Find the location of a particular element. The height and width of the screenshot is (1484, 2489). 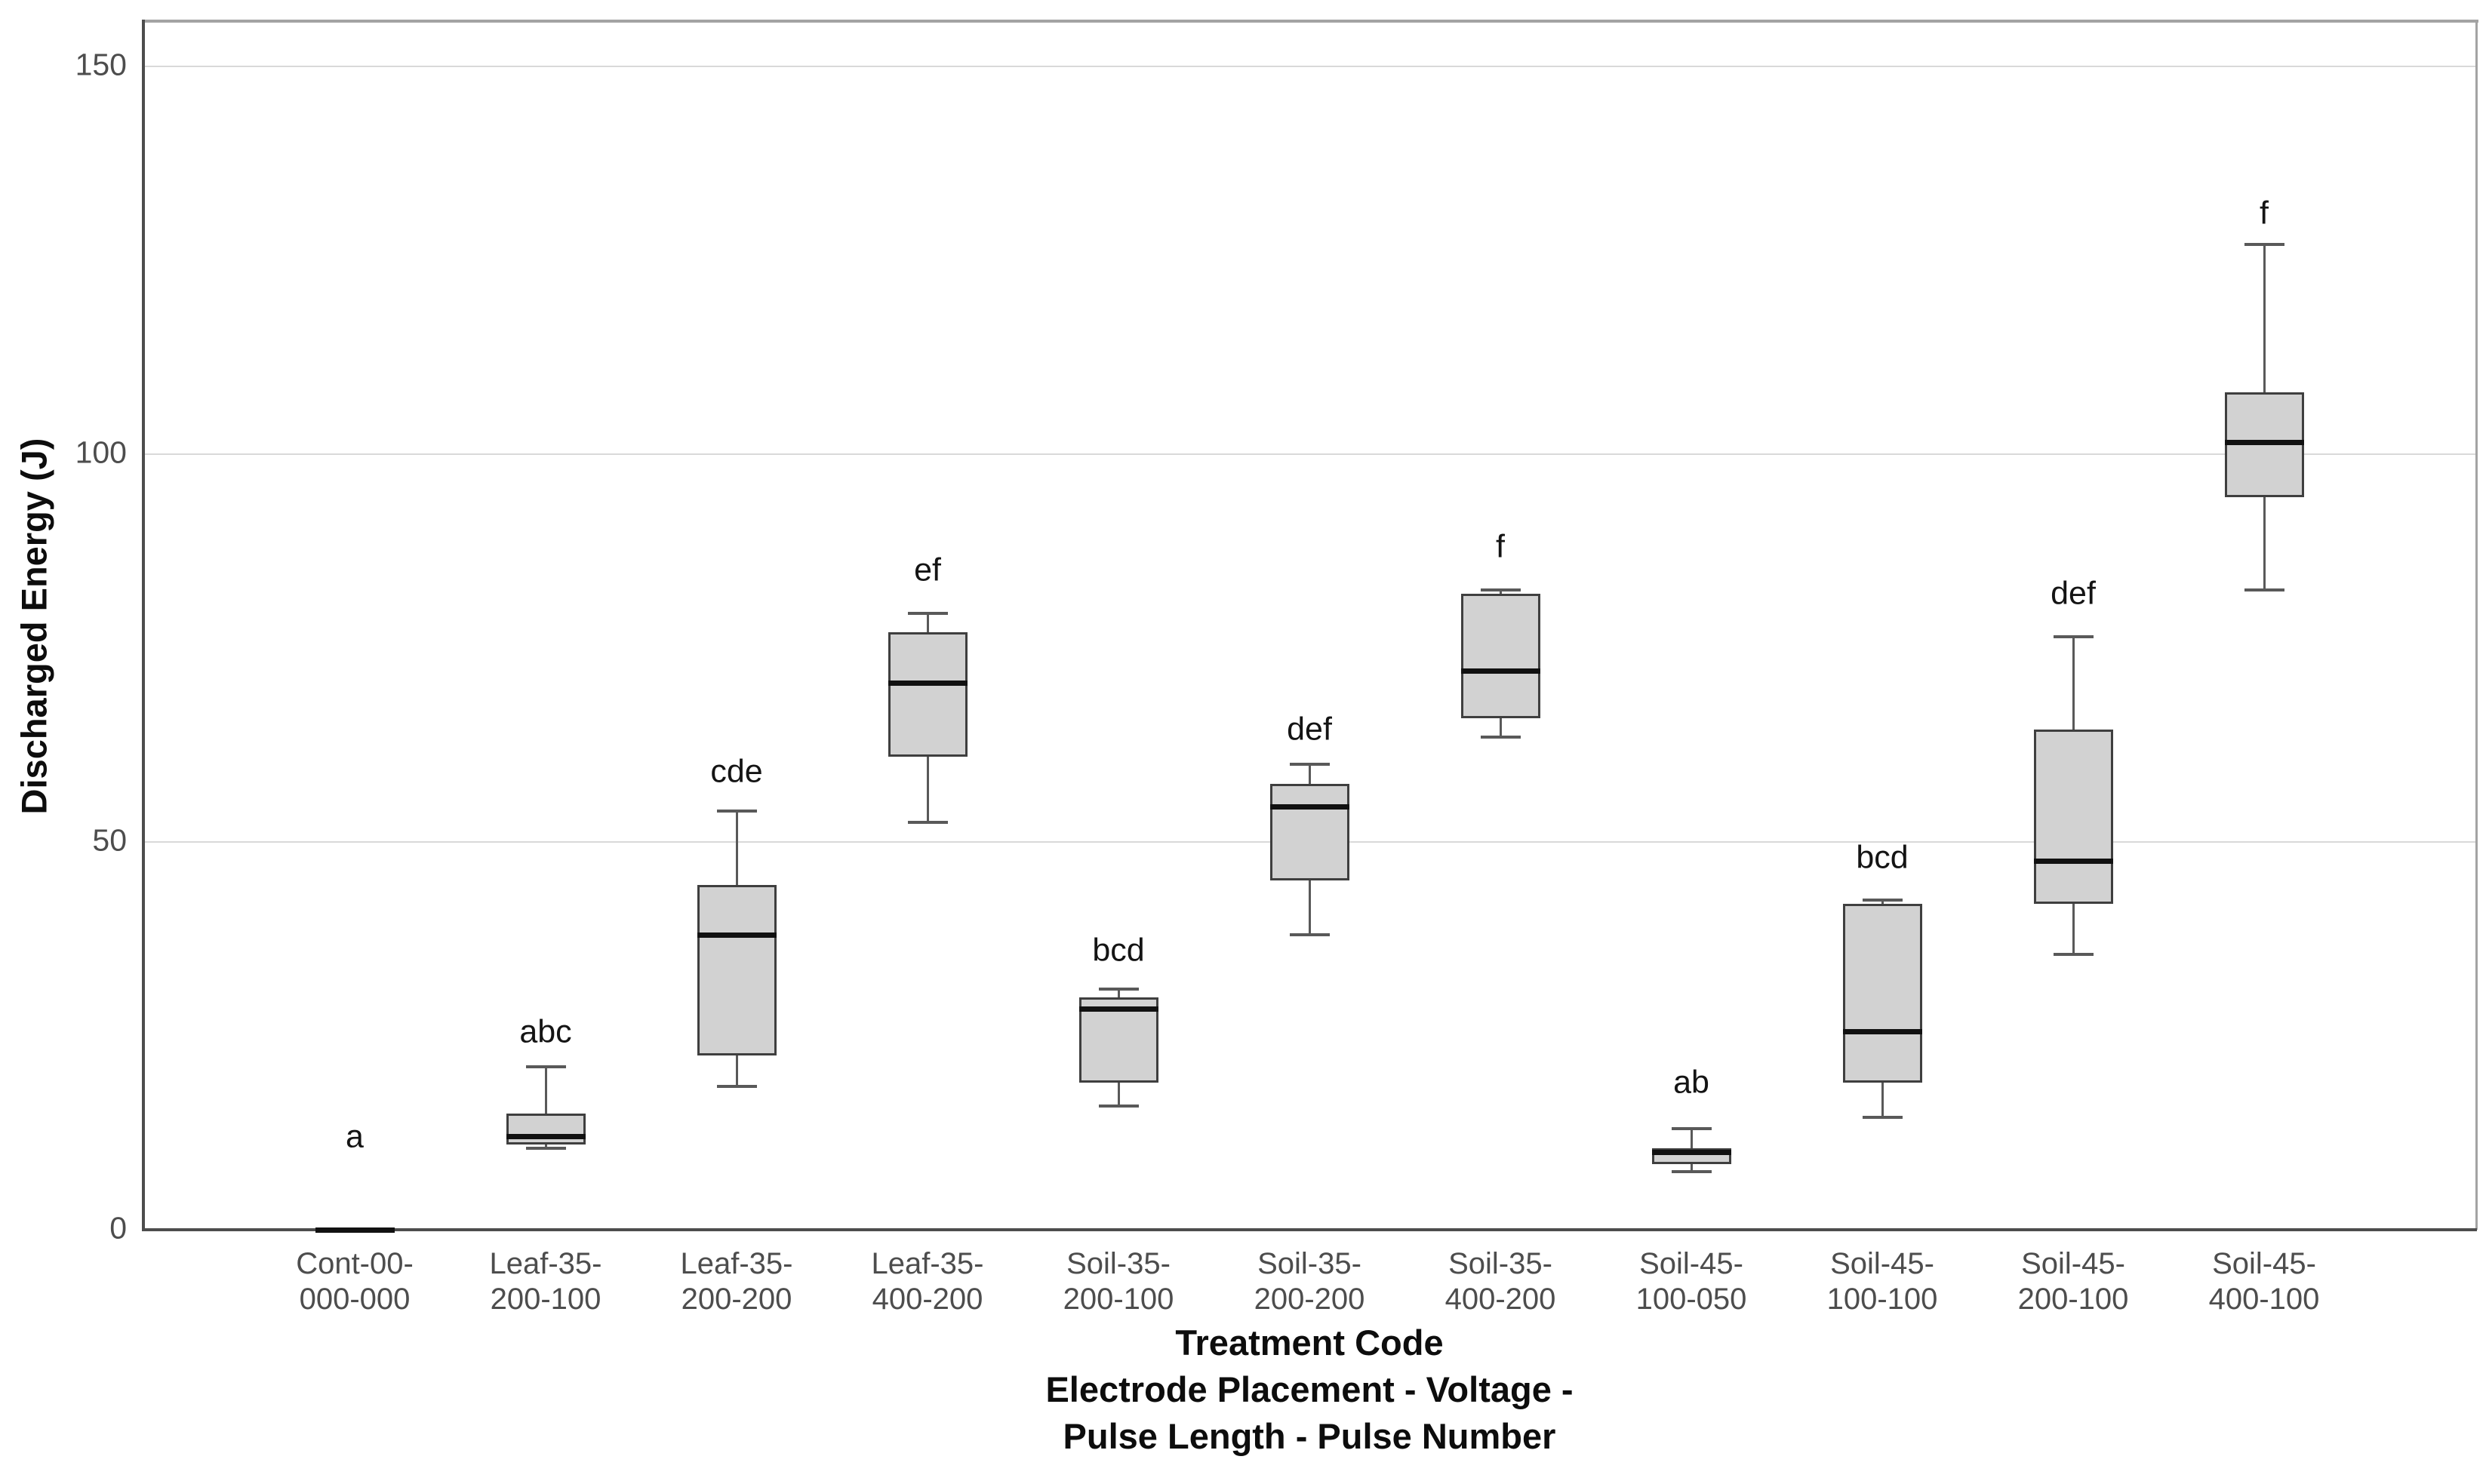

x-tick-label-Leaf-35-400-200: Leaf-35- 400-200 is located at coordinates (927, 1281).